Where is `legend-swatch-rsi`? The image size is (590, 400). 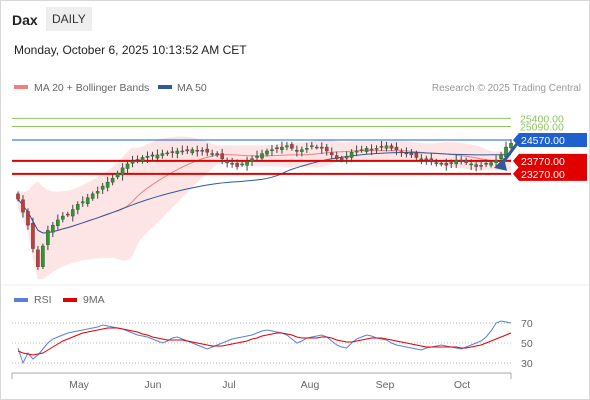 legend-swatch-rsi is located at coordinates (21, 300).